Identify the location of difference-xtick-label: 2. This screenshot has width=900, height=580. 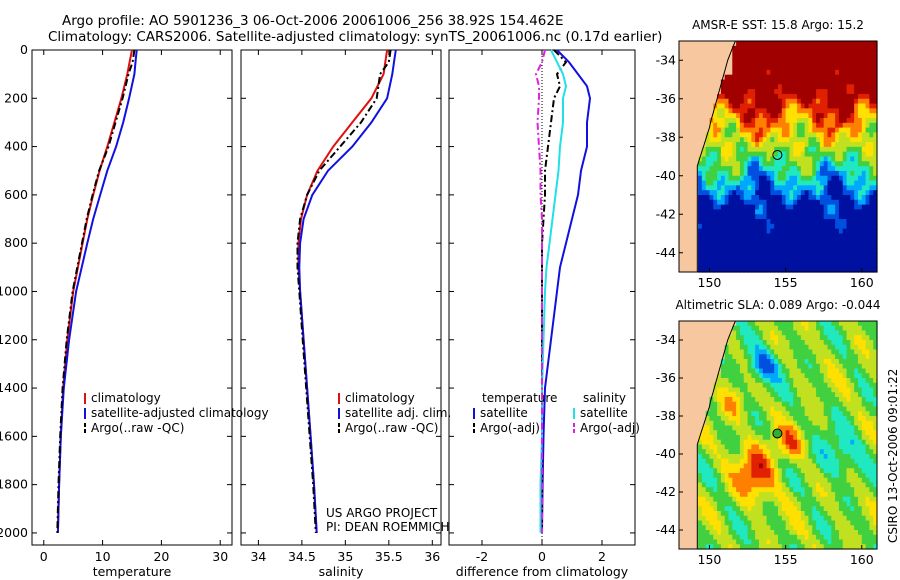
(602, 556).